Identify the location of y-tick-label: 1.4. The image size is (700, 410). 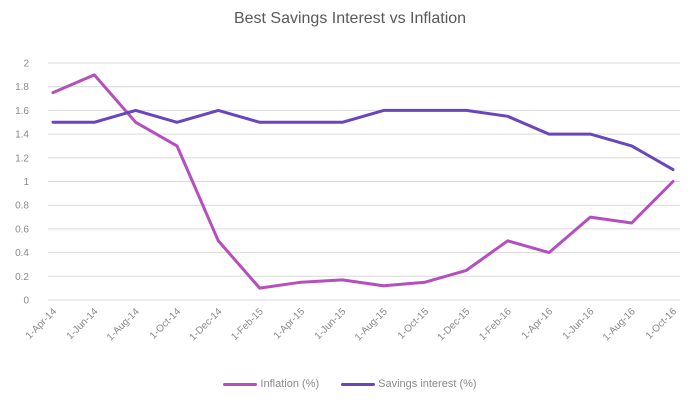
(22, 135).